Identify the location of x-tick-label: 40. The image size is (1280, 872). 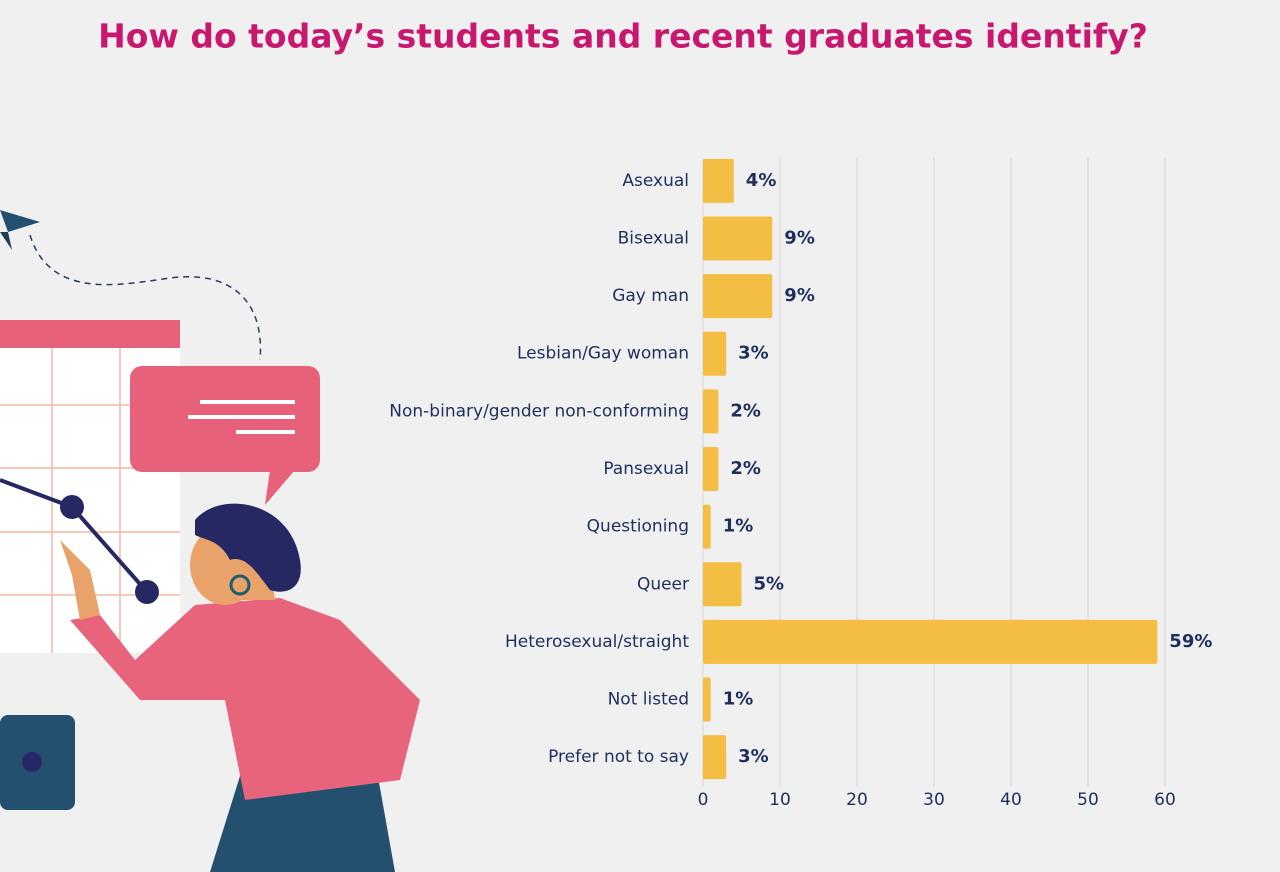
(1011, 800).